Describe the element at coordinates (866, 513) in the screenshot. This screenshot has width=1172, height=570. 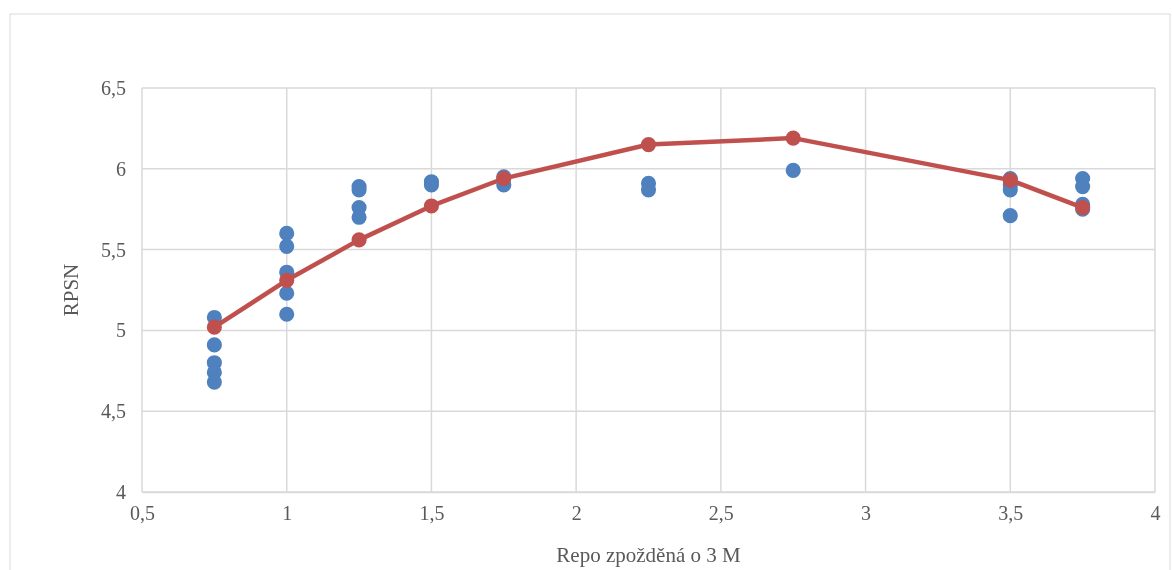
I see `x-tick-label: 3` at that location.